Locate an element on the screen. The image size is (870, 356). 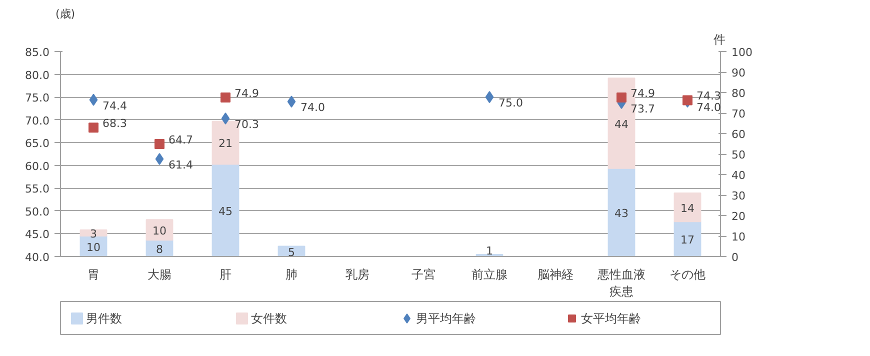
y2-tick-label: 10 is located at coordinates (739, 237).